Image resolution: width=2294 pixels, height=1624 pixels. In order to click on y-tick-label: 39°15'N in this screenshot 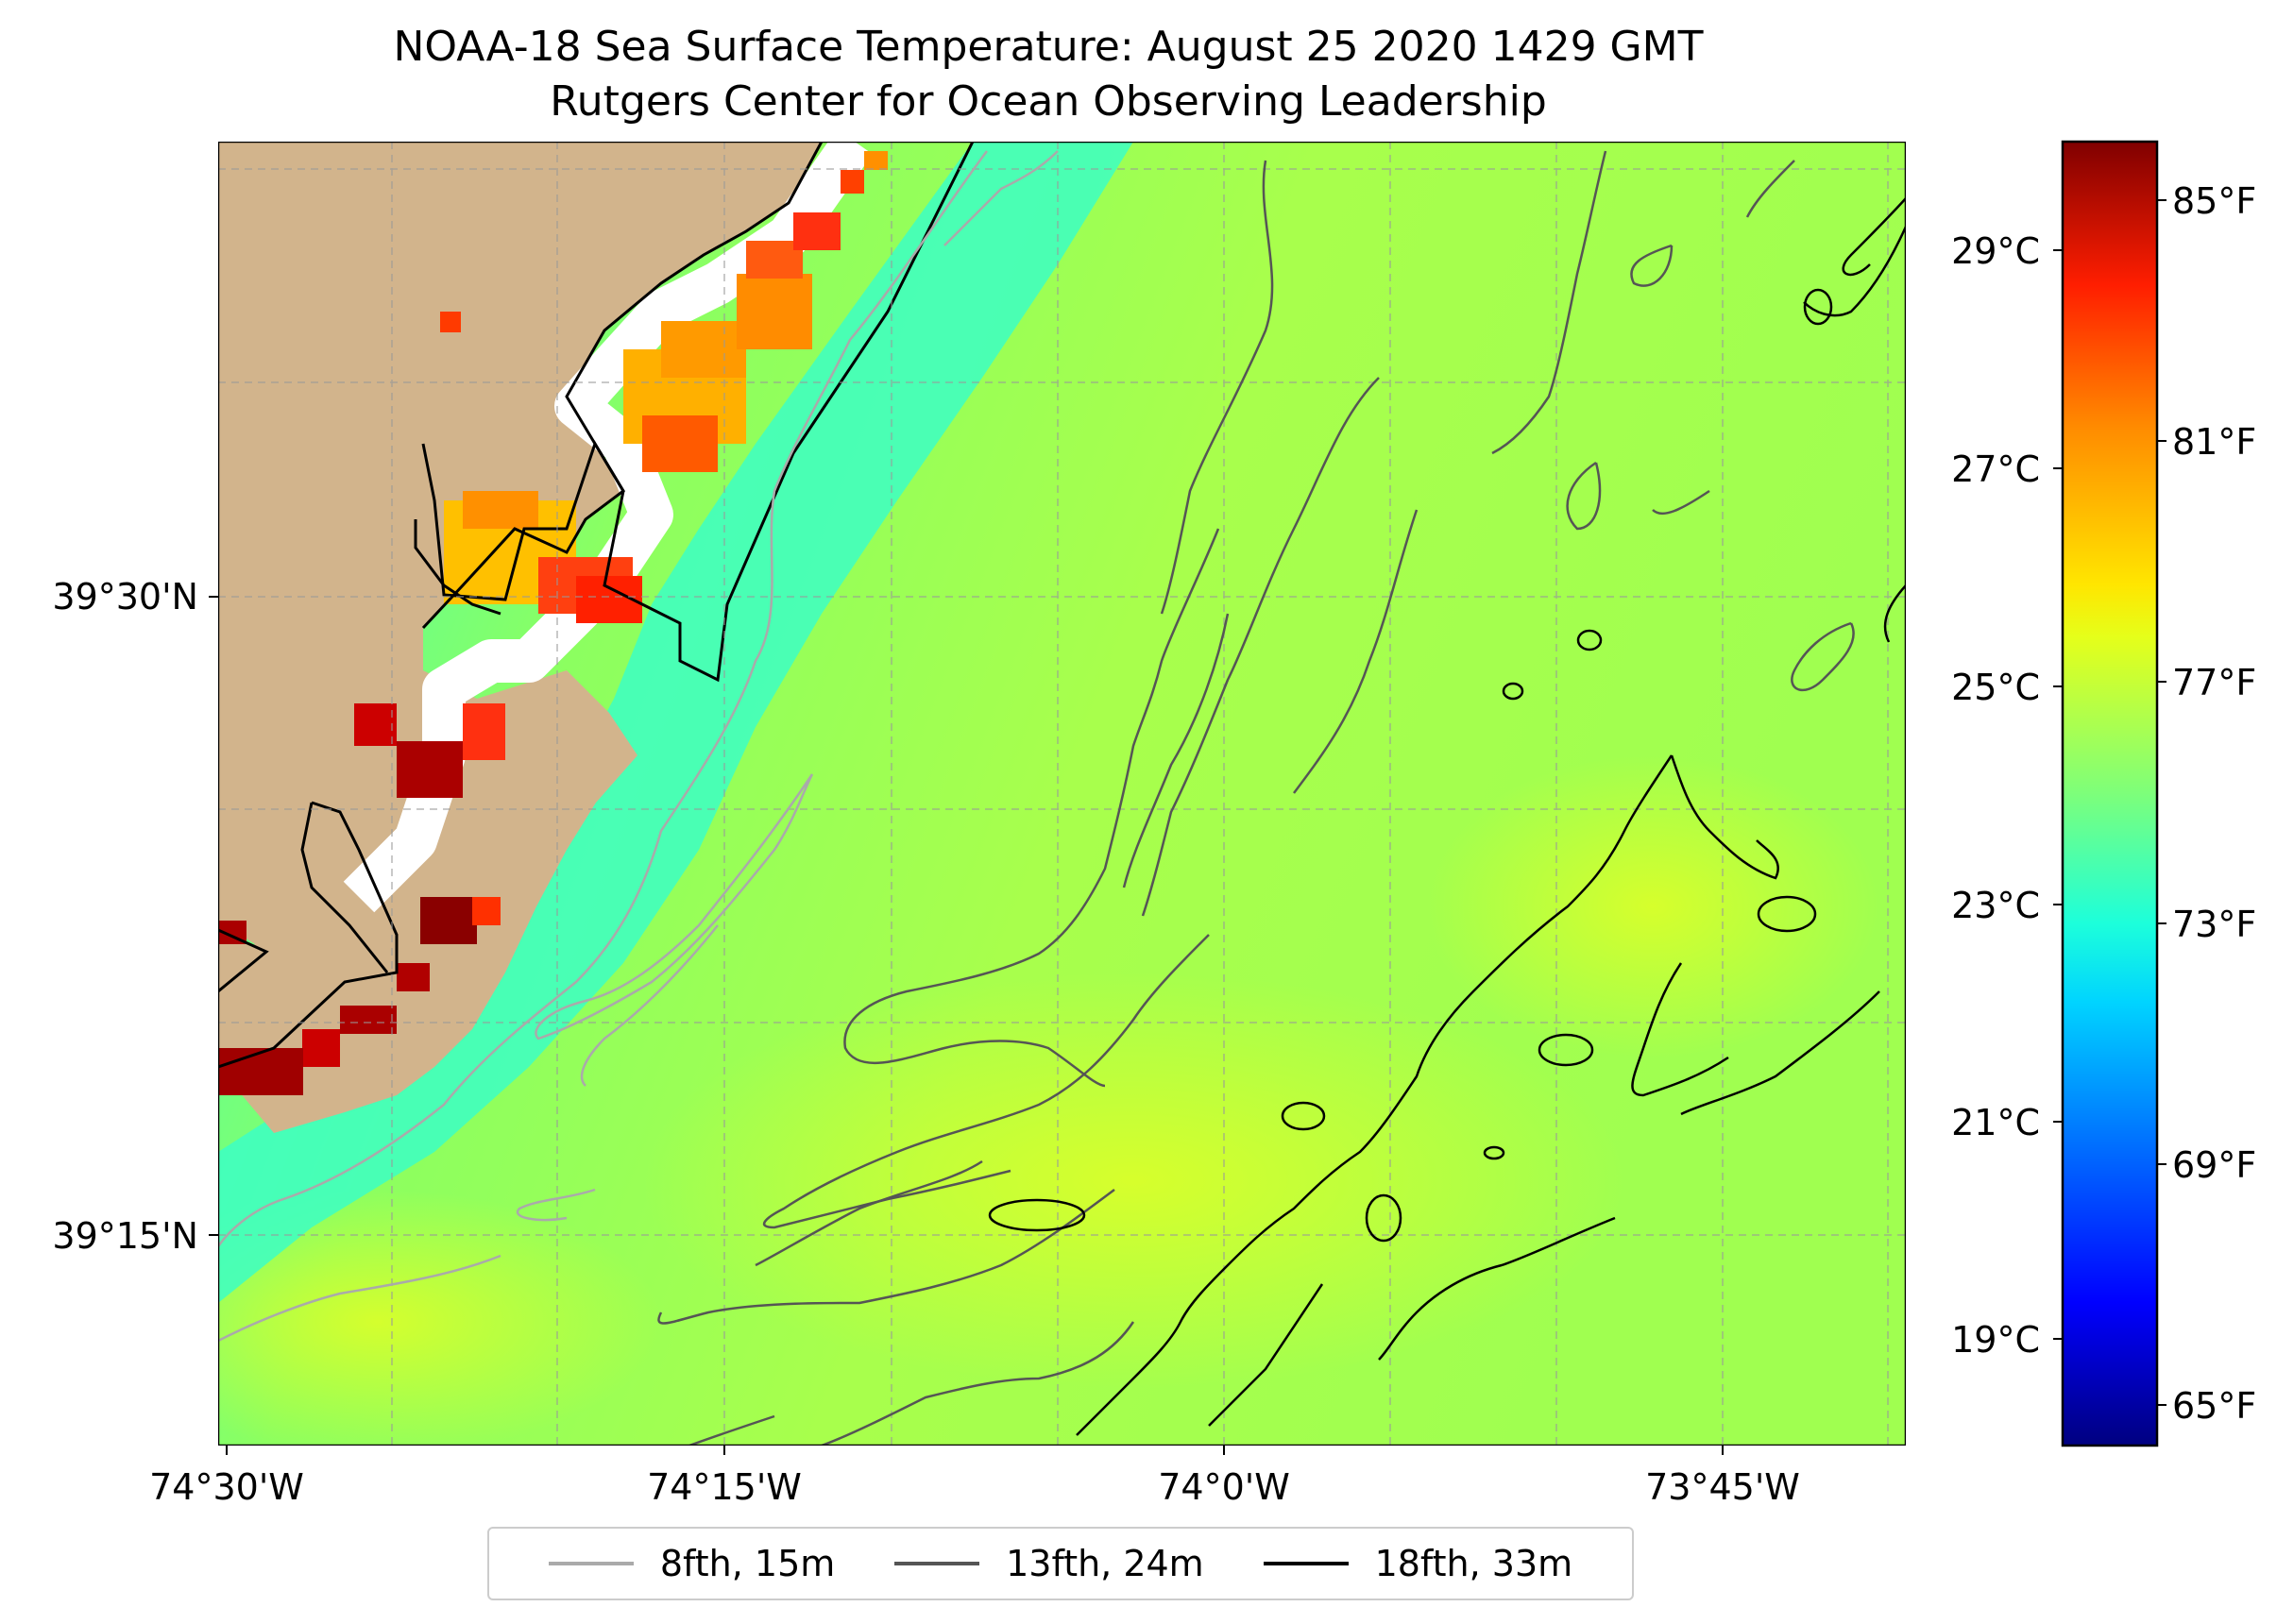, I will do `click(125, 1236)`.